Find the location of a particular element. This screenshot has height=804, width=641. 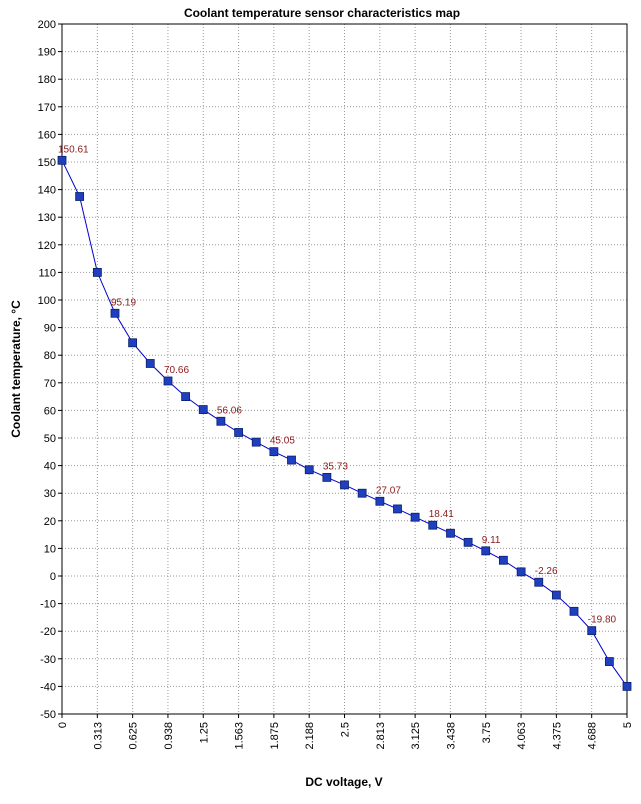

y-tick-label: -40 is located at coordinates (48, 687).